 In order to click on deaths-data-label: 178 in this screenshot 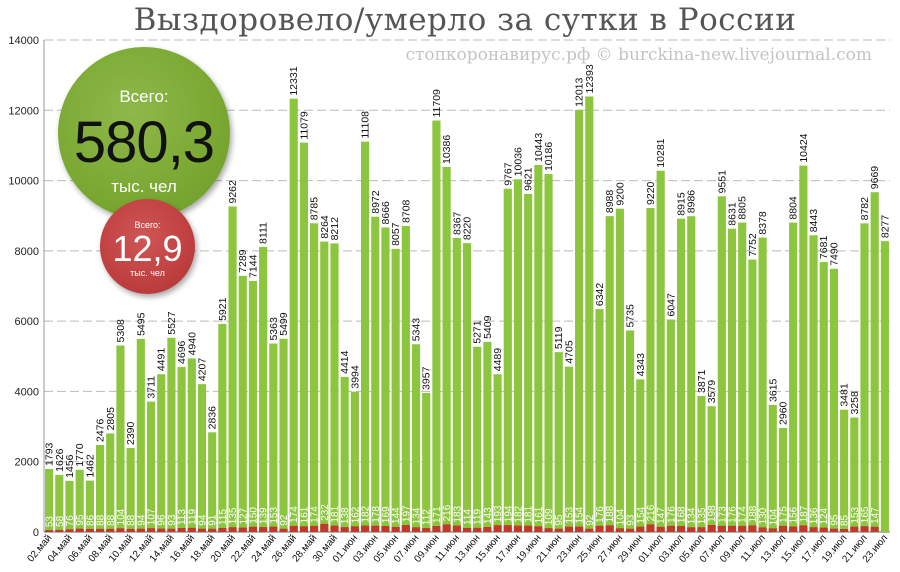, I will do `click(376, 514)`.